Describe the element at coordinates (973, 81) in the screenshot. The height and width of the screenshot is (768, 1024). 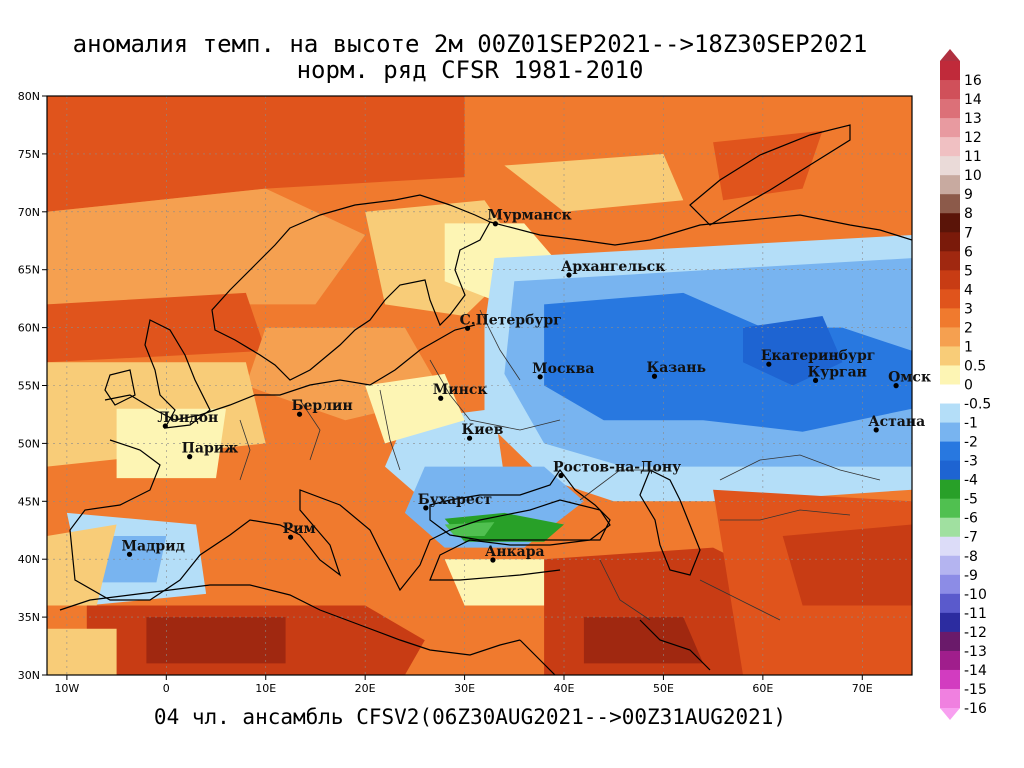
I see `legend-label: 16` at that location.